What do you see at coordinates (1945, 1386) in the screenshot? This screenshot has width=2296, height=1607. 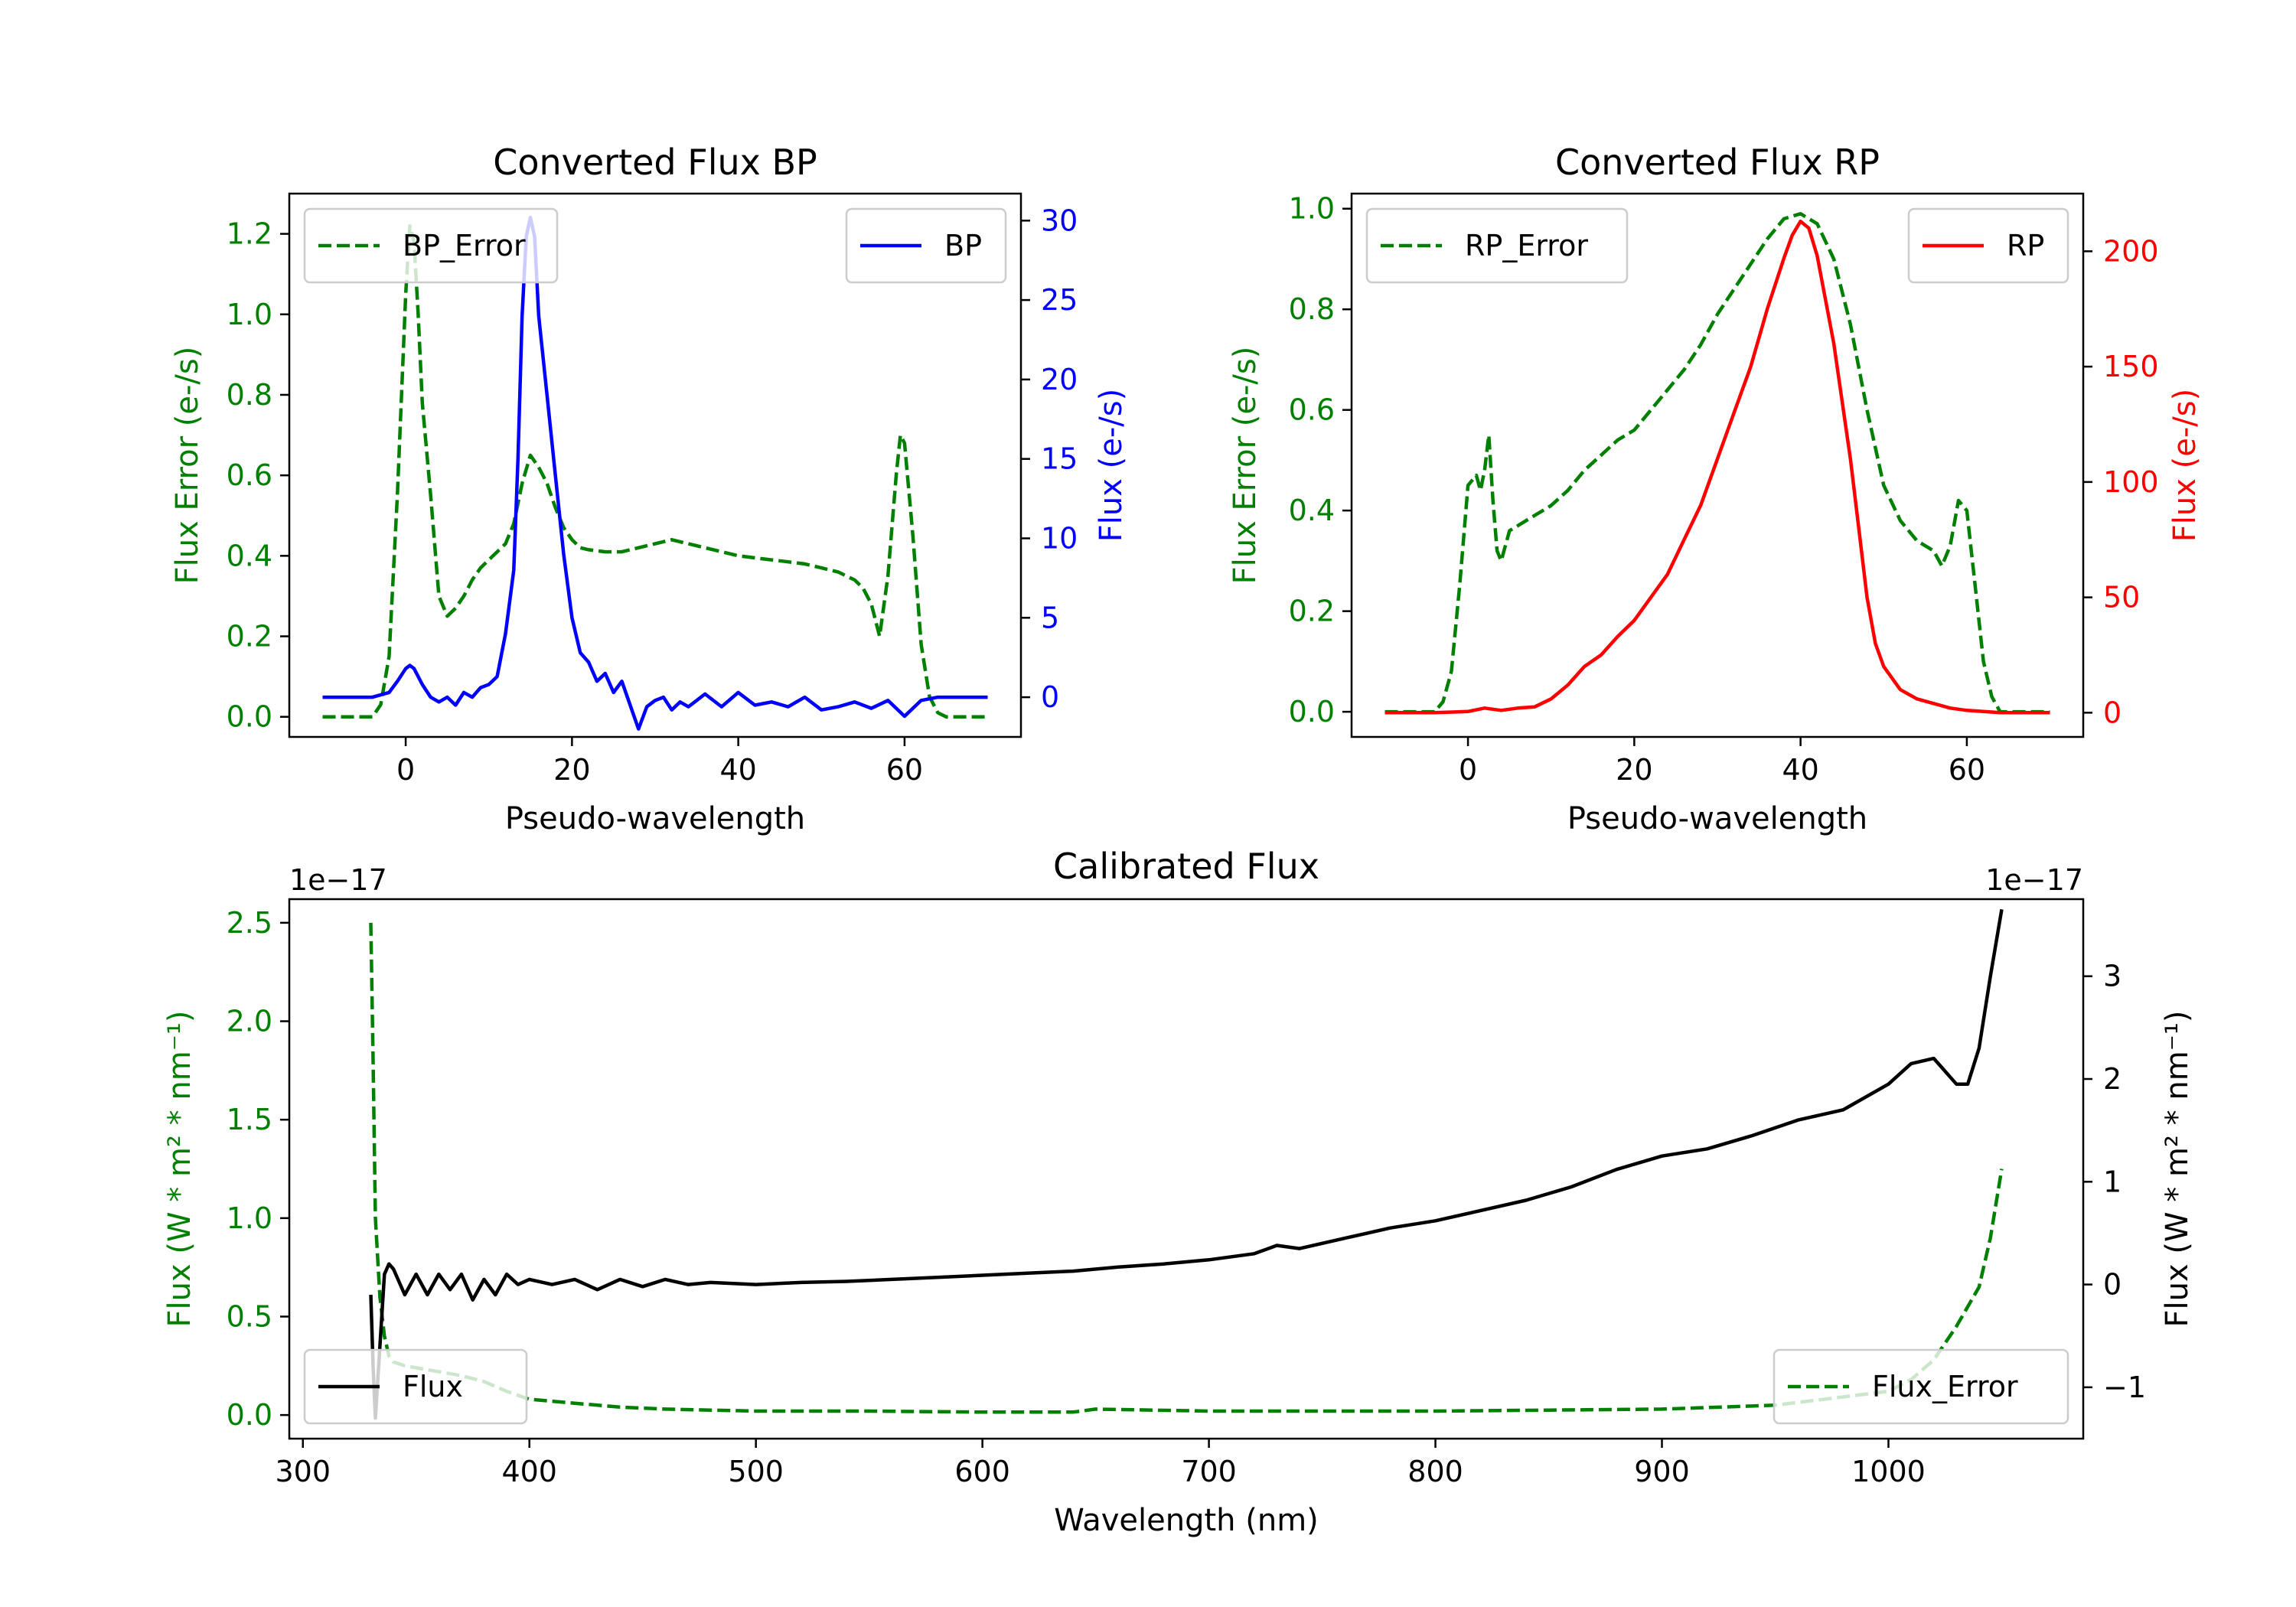 I see `legend-label: Flux_Error` at bounding box center [1945, 1386].